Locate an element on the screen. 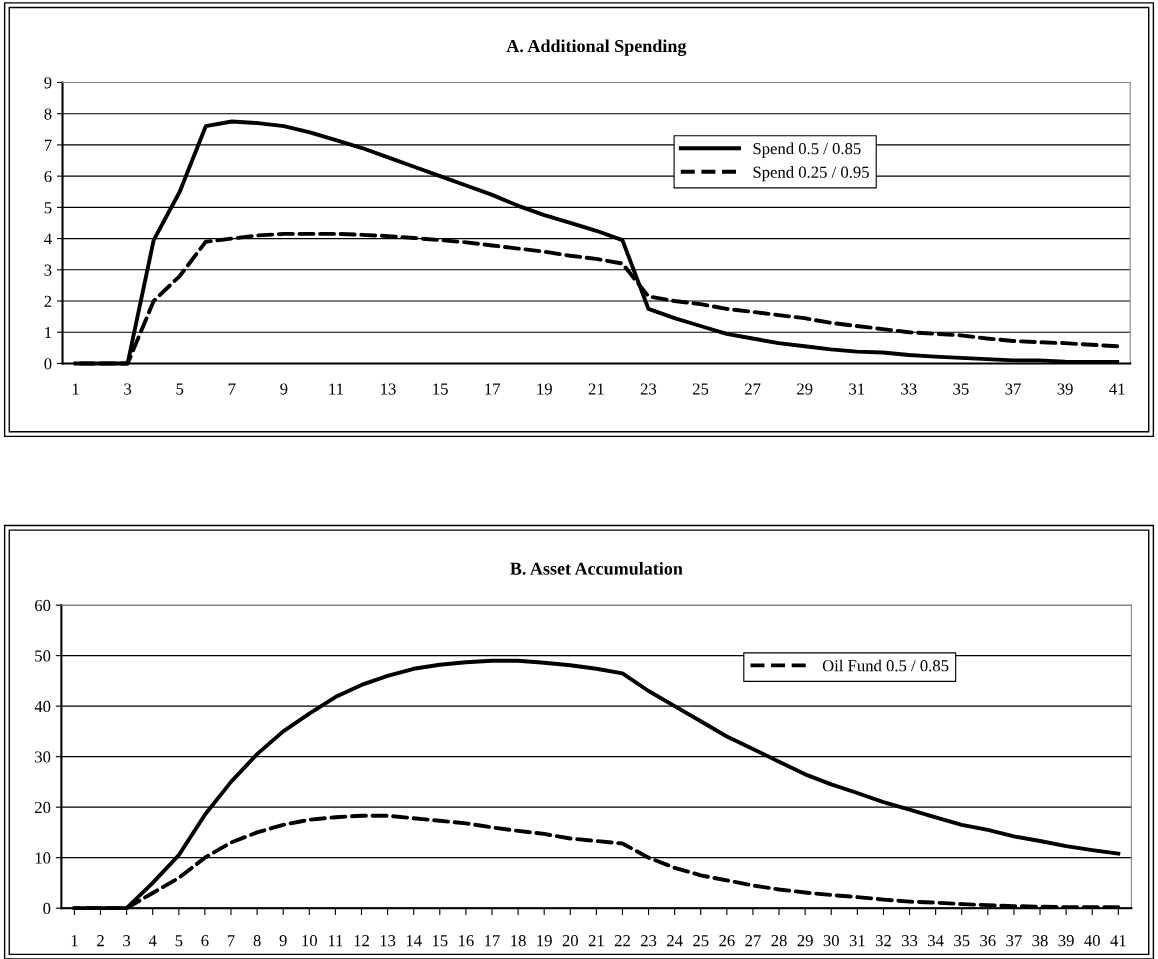  y-tick-label: 7 is located at coordinates (48, 145).